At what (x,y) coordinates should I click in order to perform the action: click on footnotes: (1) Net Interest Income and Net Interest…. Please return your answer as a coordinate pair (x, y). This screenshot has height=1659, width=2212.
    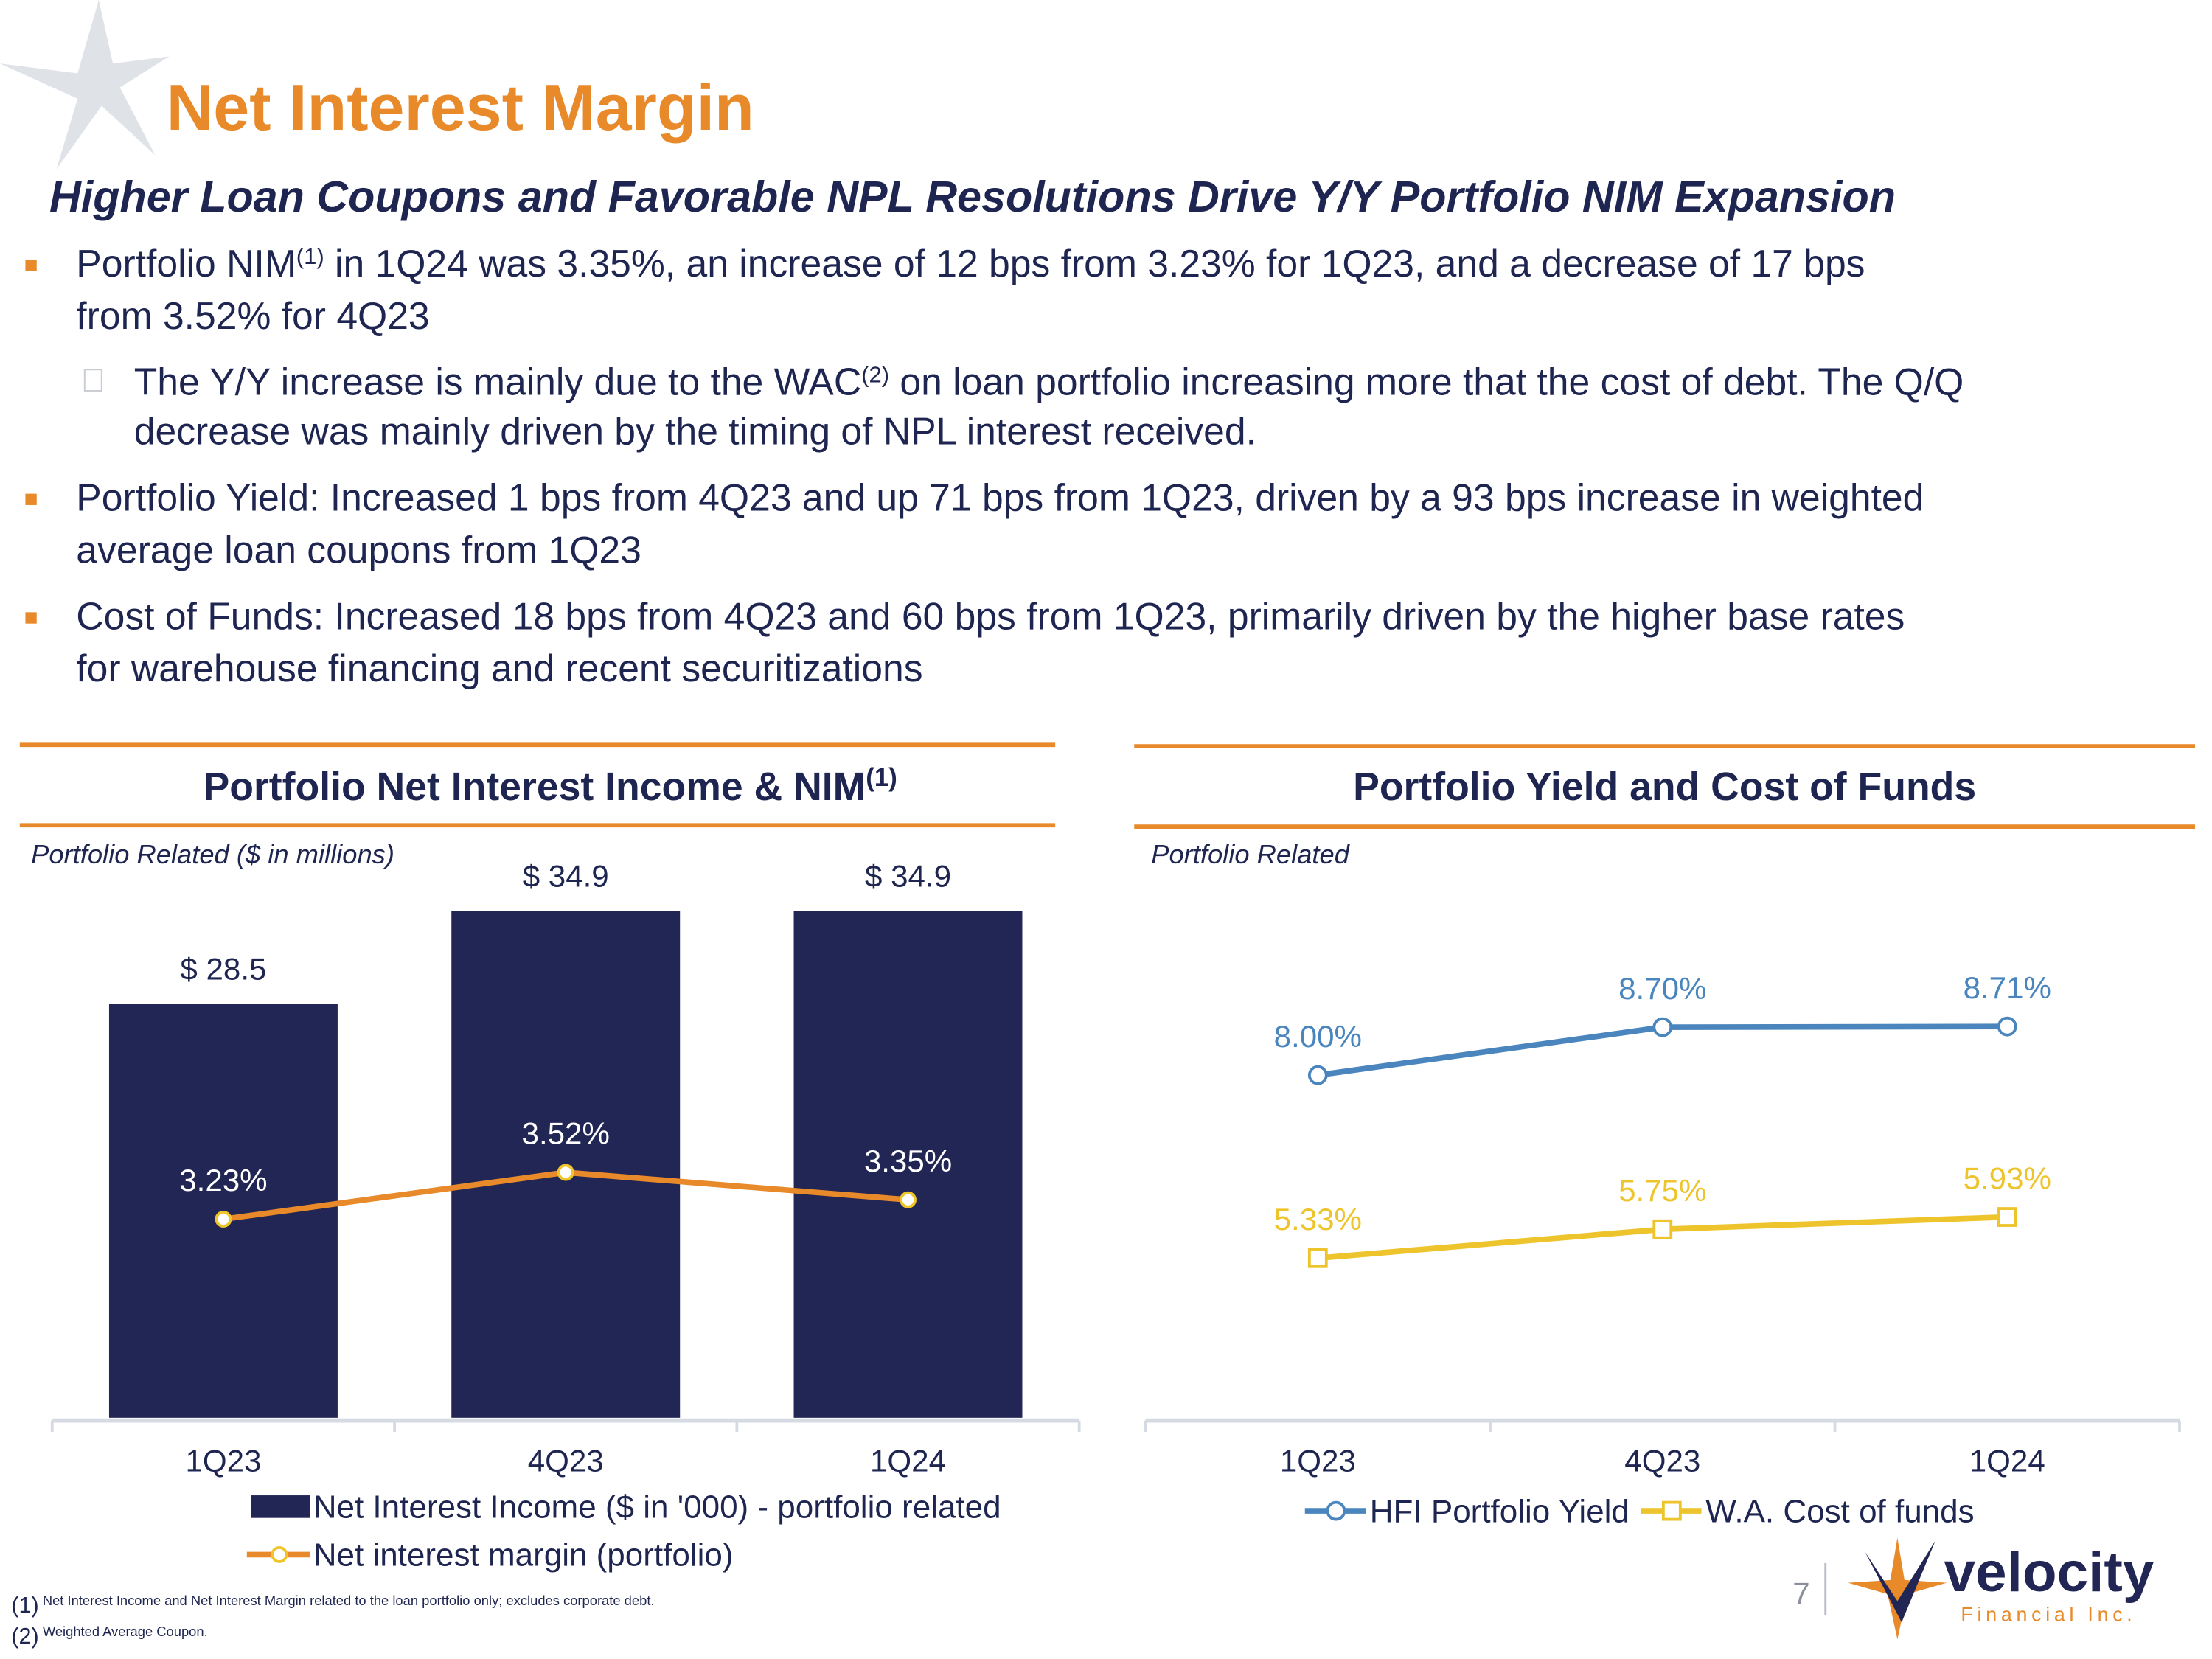
    Looking at the image, I should click on (332, 1620).